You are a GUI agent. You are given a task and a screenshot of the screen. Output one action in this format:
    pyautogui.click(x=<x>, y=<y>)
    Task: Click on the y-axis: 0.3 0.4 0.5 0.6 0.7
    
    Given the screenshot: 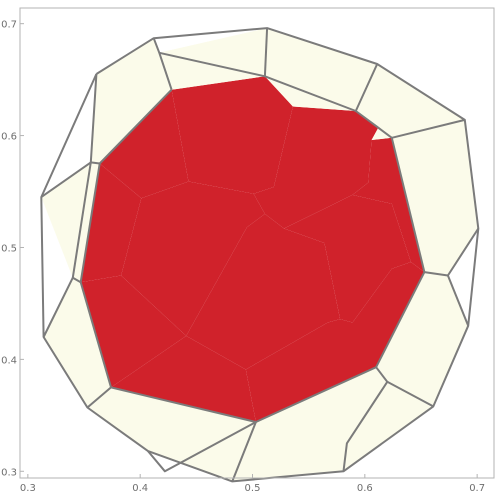 What is the action you would take?
    pyautogui.click(x=12, y=249)
    